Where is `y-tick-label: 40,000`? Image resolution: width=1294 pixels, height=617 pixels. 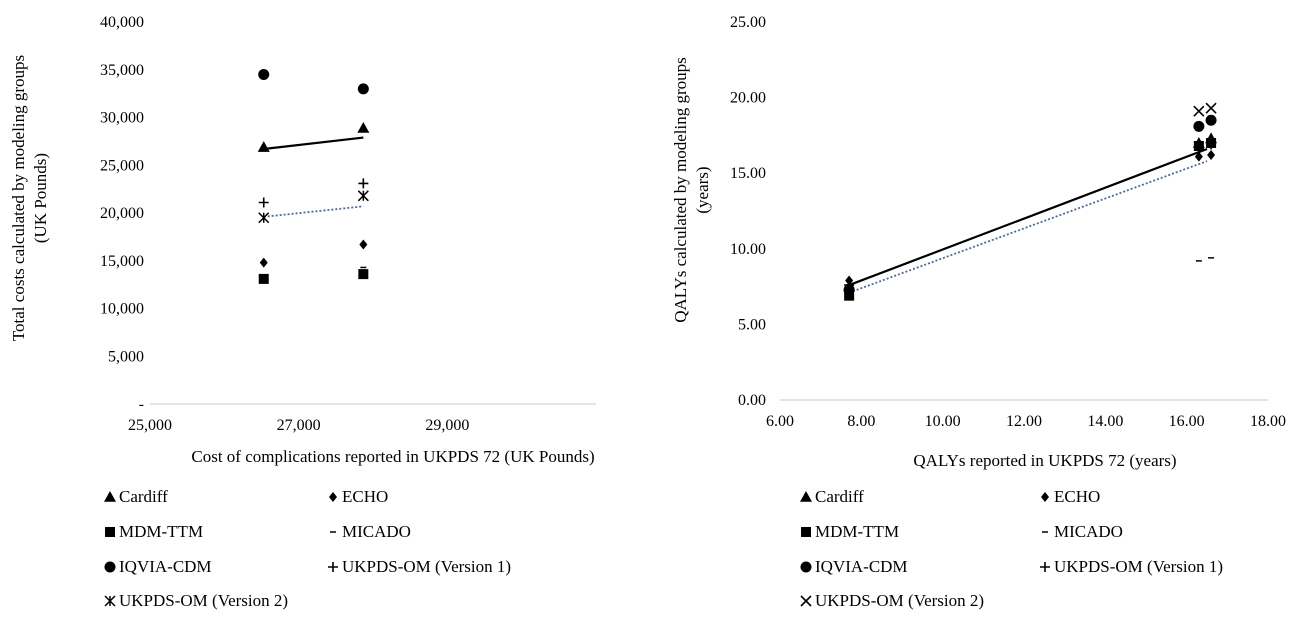 y-tick-label: 40,000 is located at coordinates (122, 22).